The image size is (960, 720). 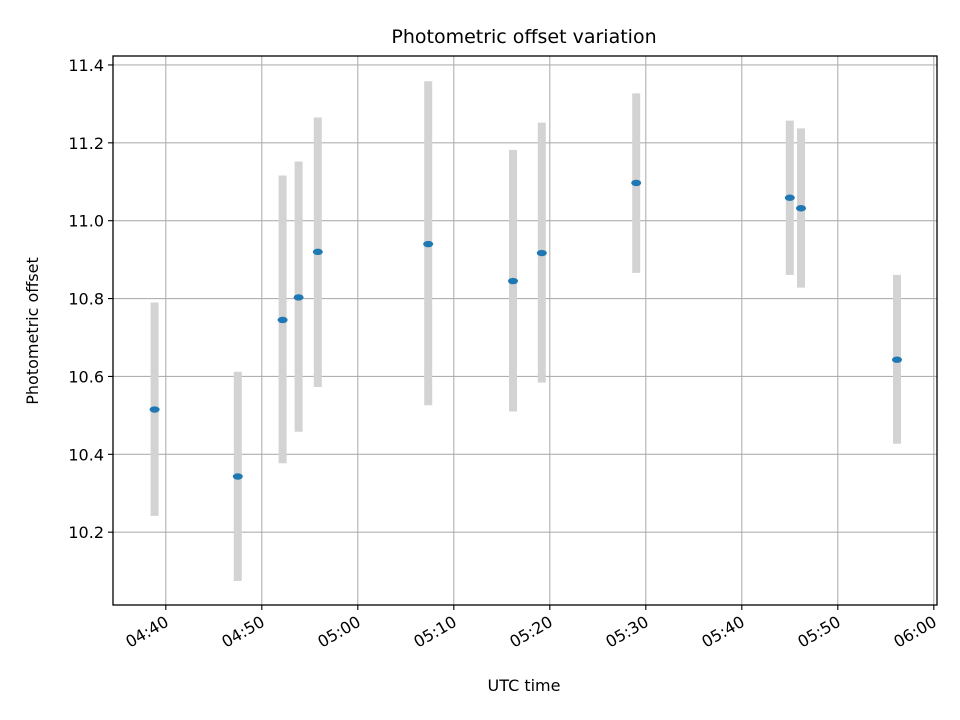 What do you see at coordinates (86, 454) in the screenshot?
I see `y-tick-label: 10.4` at bounding box center [86, 454].